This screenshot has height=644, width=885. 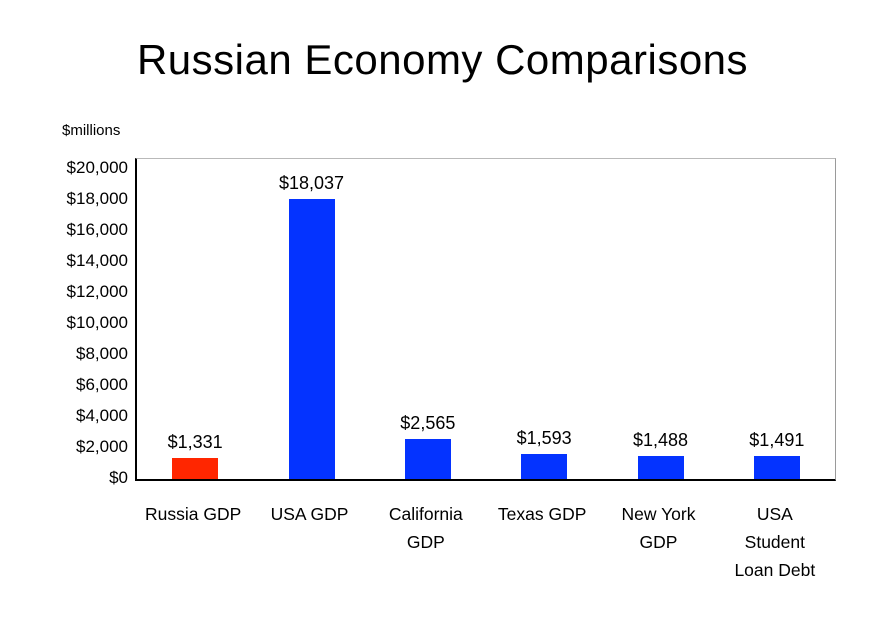 I want to click on category-label: Russia GDP, so click(x=193, y=514).